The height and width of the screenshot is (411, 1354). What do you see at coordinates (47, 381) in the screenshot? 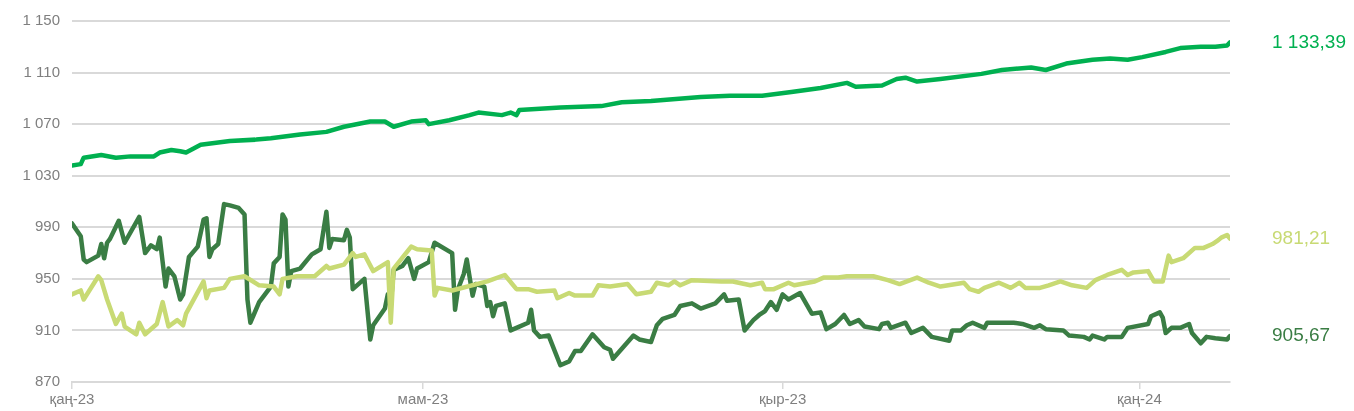
I see `y-tick-label: 870` at bounding box center [47, 381].